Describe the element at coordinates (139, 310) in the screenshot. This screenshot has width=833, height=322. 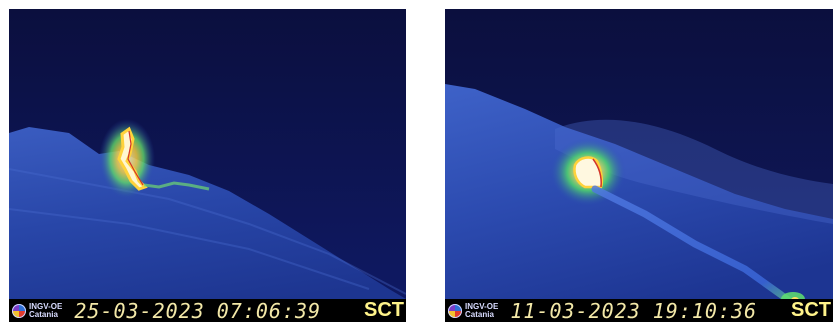
I see `date-stamp: 25-03-2023` at that location.